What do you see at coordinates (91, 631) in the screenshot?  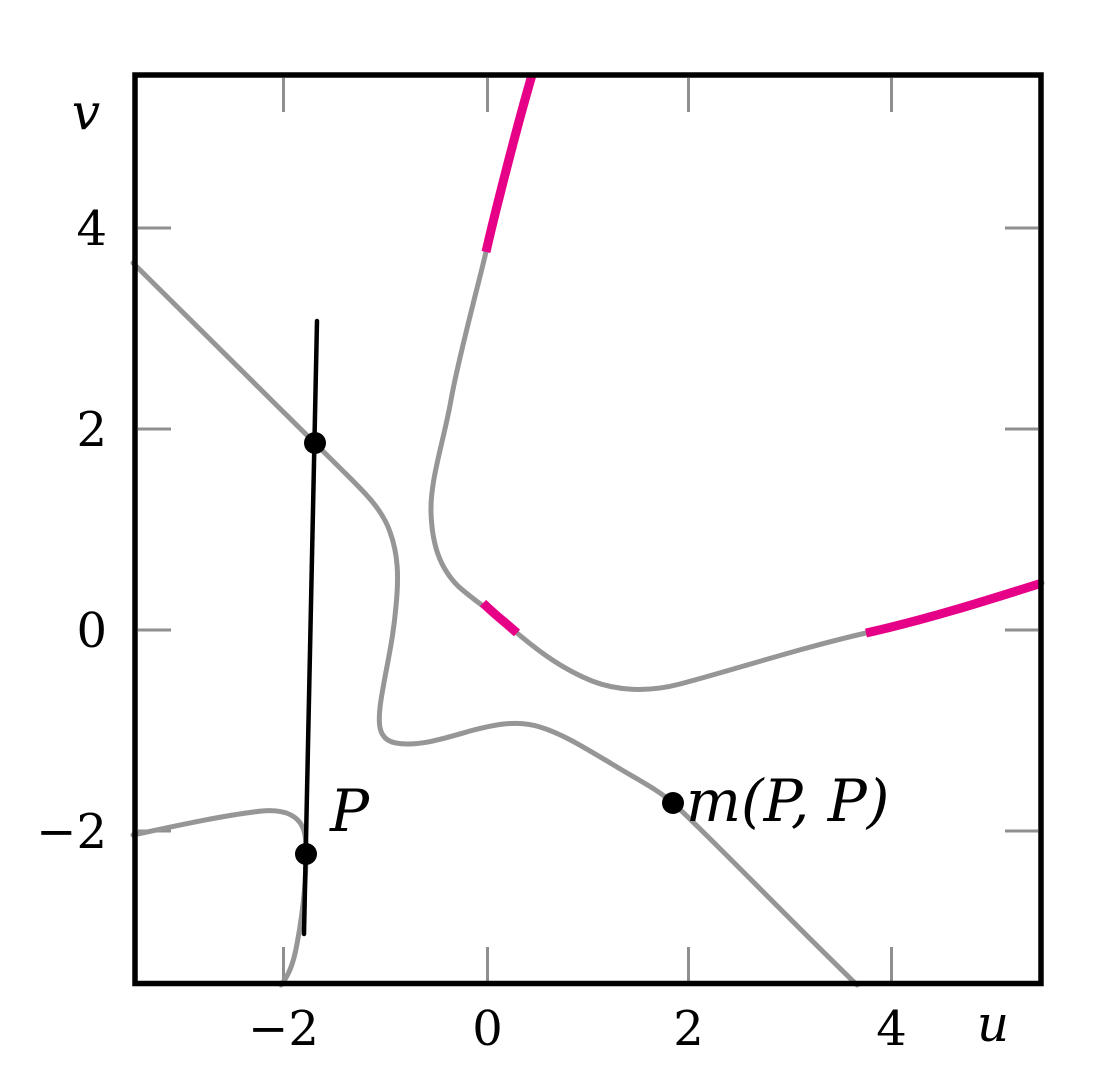 I see `y-tick-label-0: 0` at bounding box center [91, 631].